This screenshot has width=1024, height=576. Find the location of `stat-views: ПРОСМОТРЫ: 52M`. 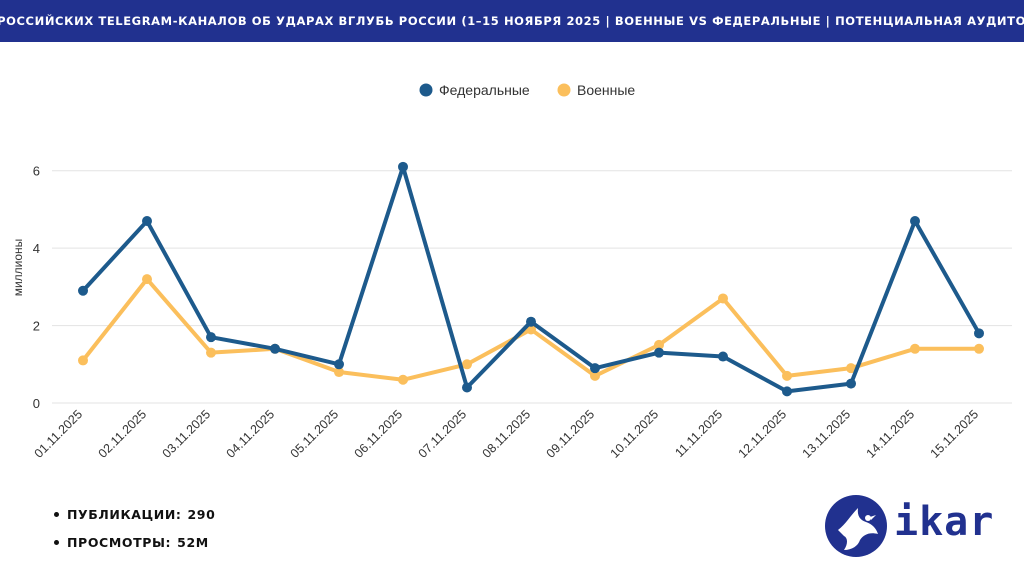

stat-views: ПРОСМОТРЫ: 52M is located at coordinates (134, 542).